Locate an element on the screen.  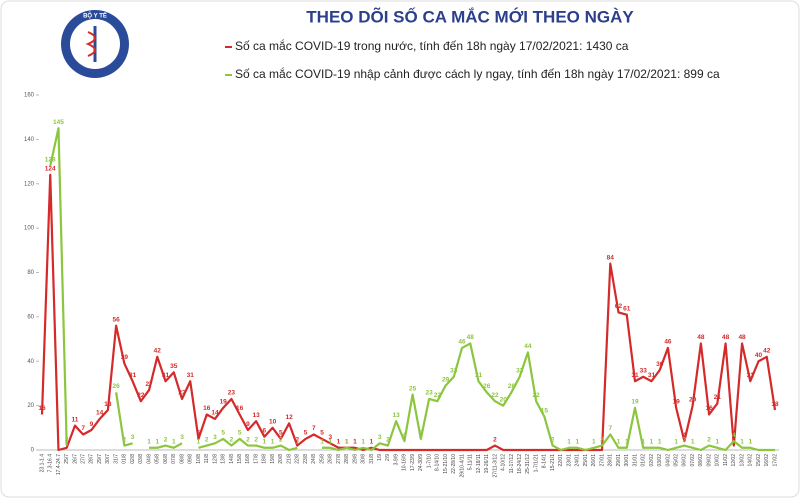
y-tick-label: 80 is located at coordinates (30, 273).